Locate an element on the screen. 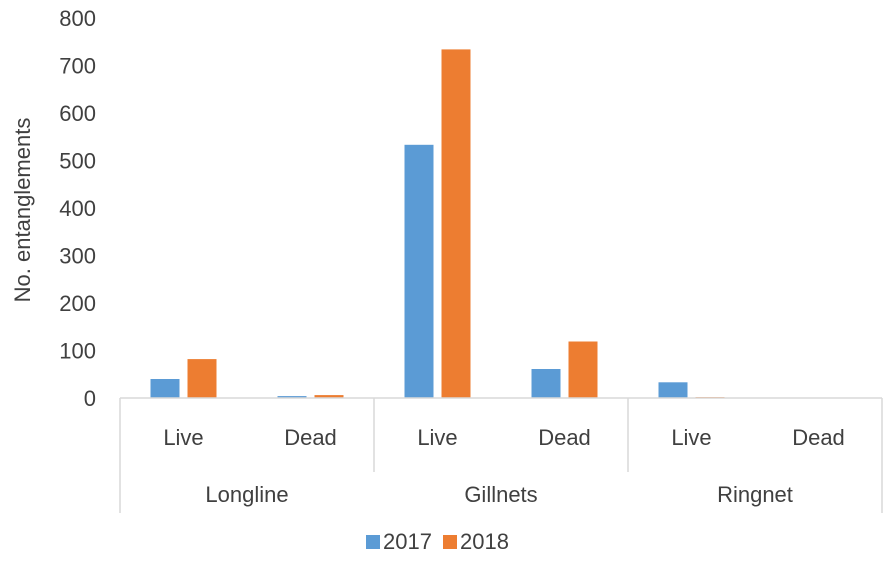 Image resolution: width=891 pixels, height=562 pixels. group-label: Gillnets is located at coordinates (500, 494).